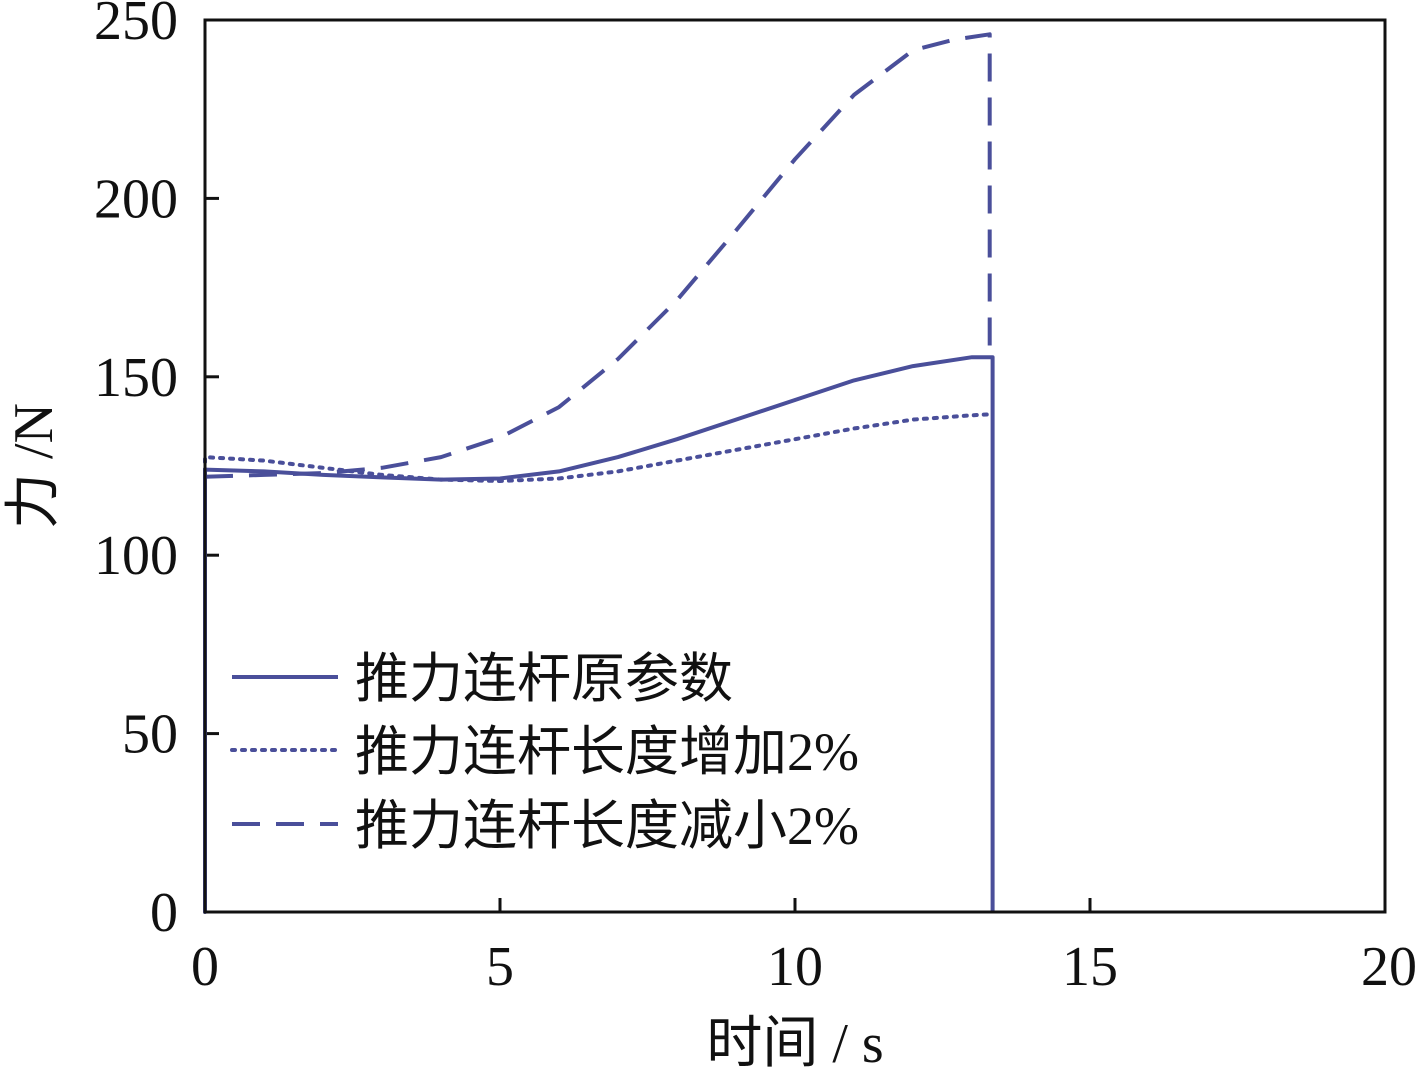  Describe the element at coordinates (1389, 967) in the screenshot. I see `x-tick-label-20: 20` at that location.